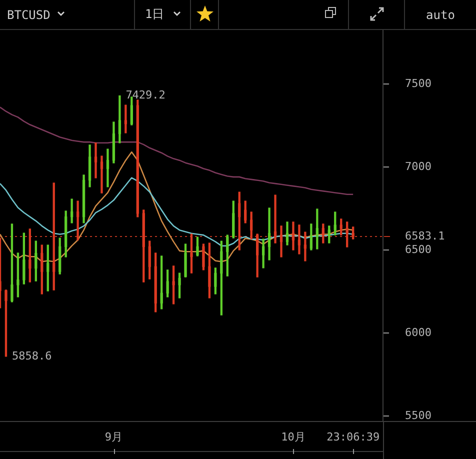  What do you see at coordinates (425, 235) in the screenshot?
I see `ref-line-label: 6583.1` at bounding box center [425, 235].